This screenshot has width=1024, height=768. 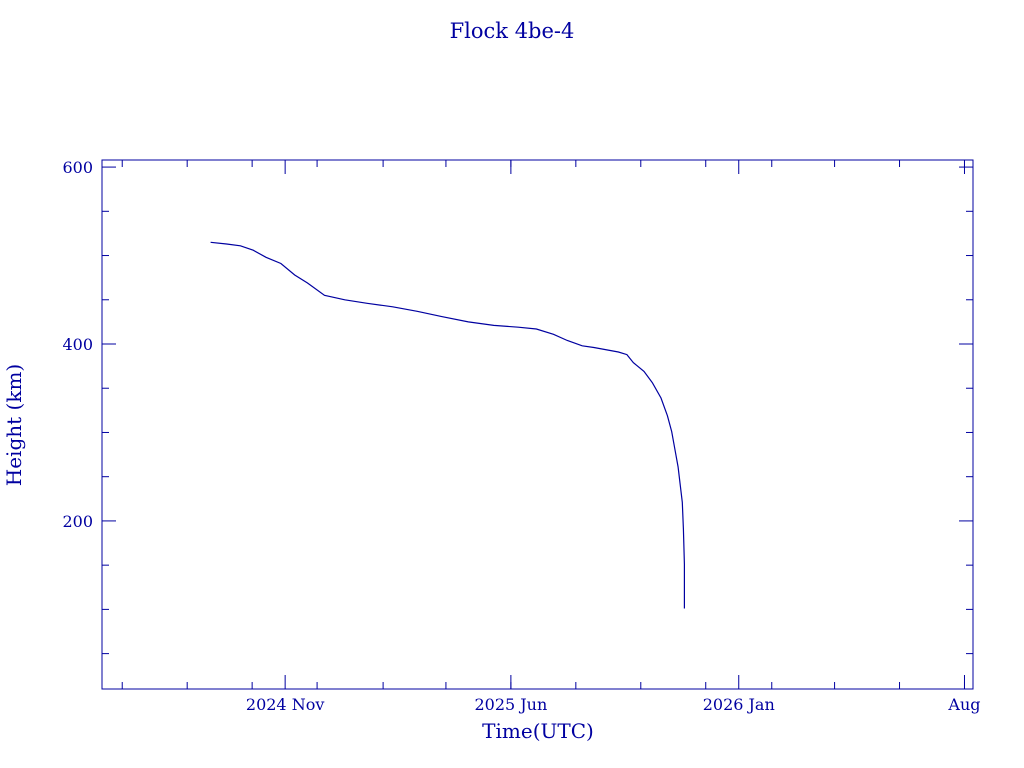 What do you see at coordinates (739, 704) in the screenshot?
I see `x-tick-label: 2026 Jan` at bounding box center [739, 704].